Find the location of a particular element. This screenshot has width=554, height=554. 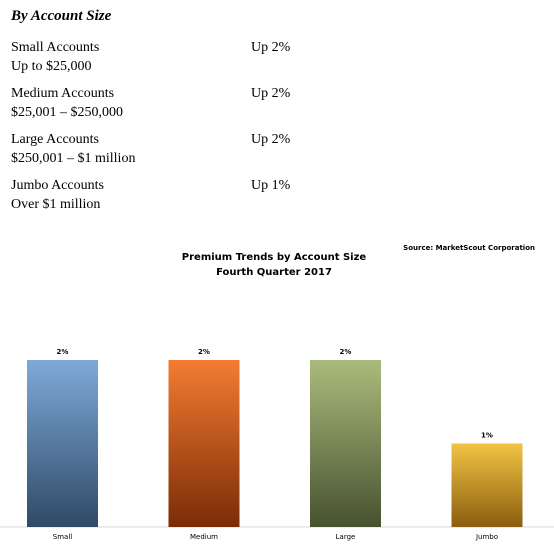

section-heading: By Account Size is located at coordinates (61, 16).